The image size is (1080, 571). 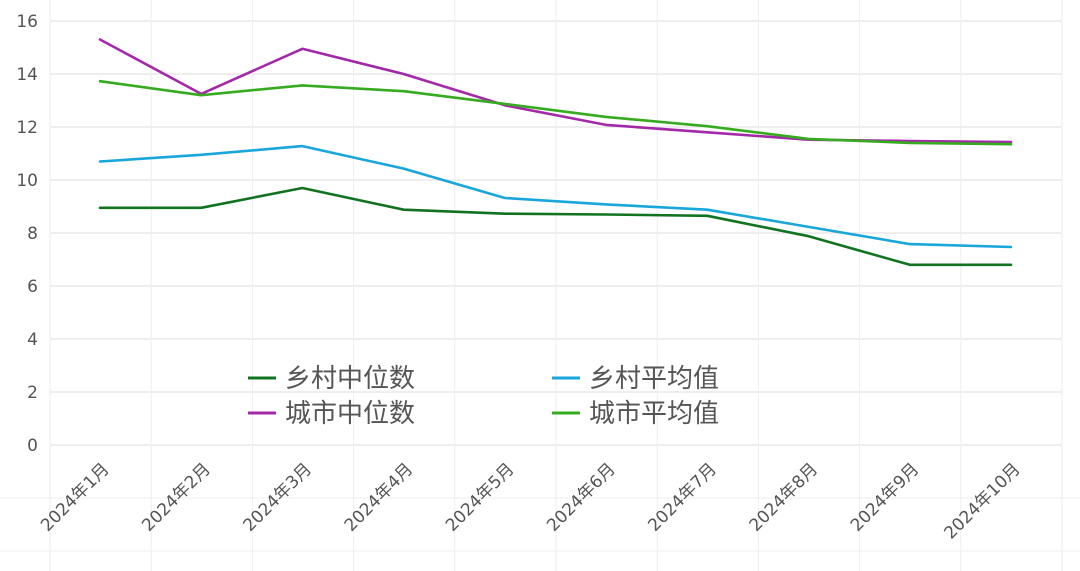 What do you see at coordinates (32, 446) in the screenshot?
I see `y-tick-label: 0` at bounding box center [32, 446].